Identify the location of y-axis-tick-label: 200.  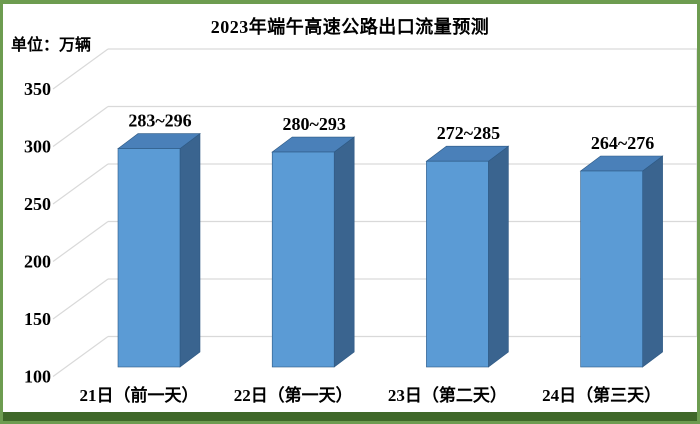
(37, 262).